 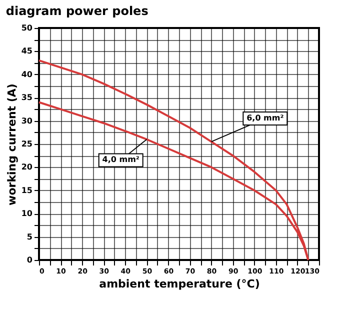 What do you see at coordinates (77, 11) in the screenshot?
I see `chart-title: diagram power poles` at bounding box center [77, 11].